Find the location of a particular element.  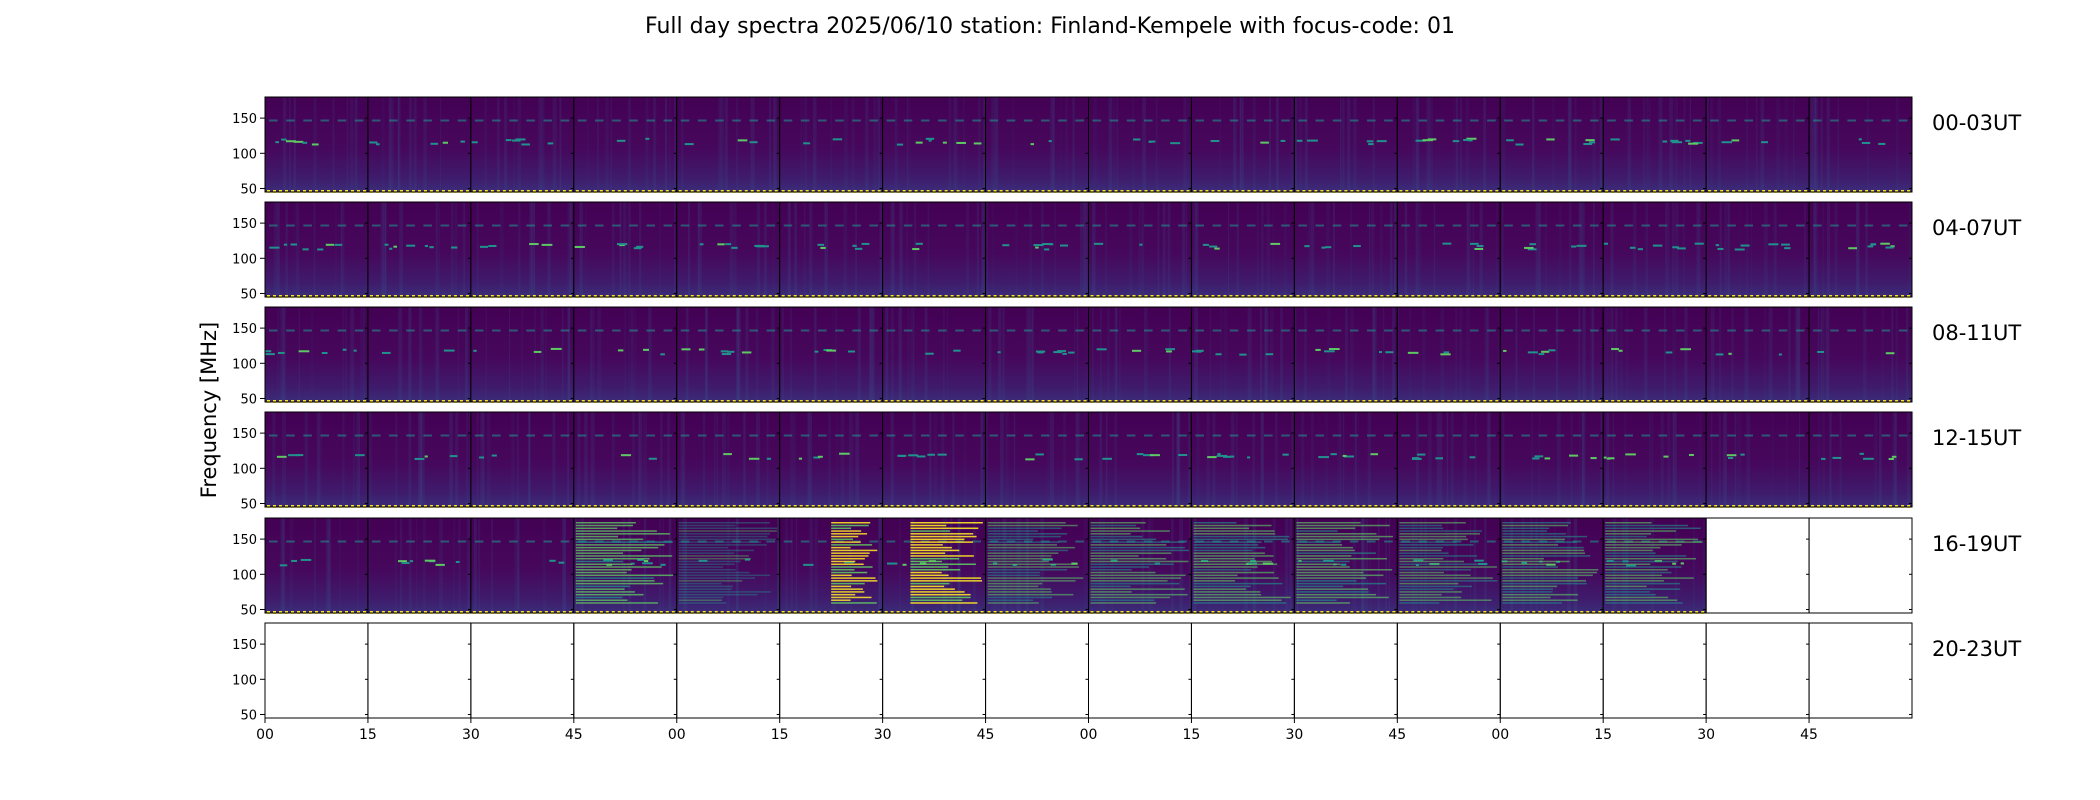

panel-frame is located at coordinates (831, 670).